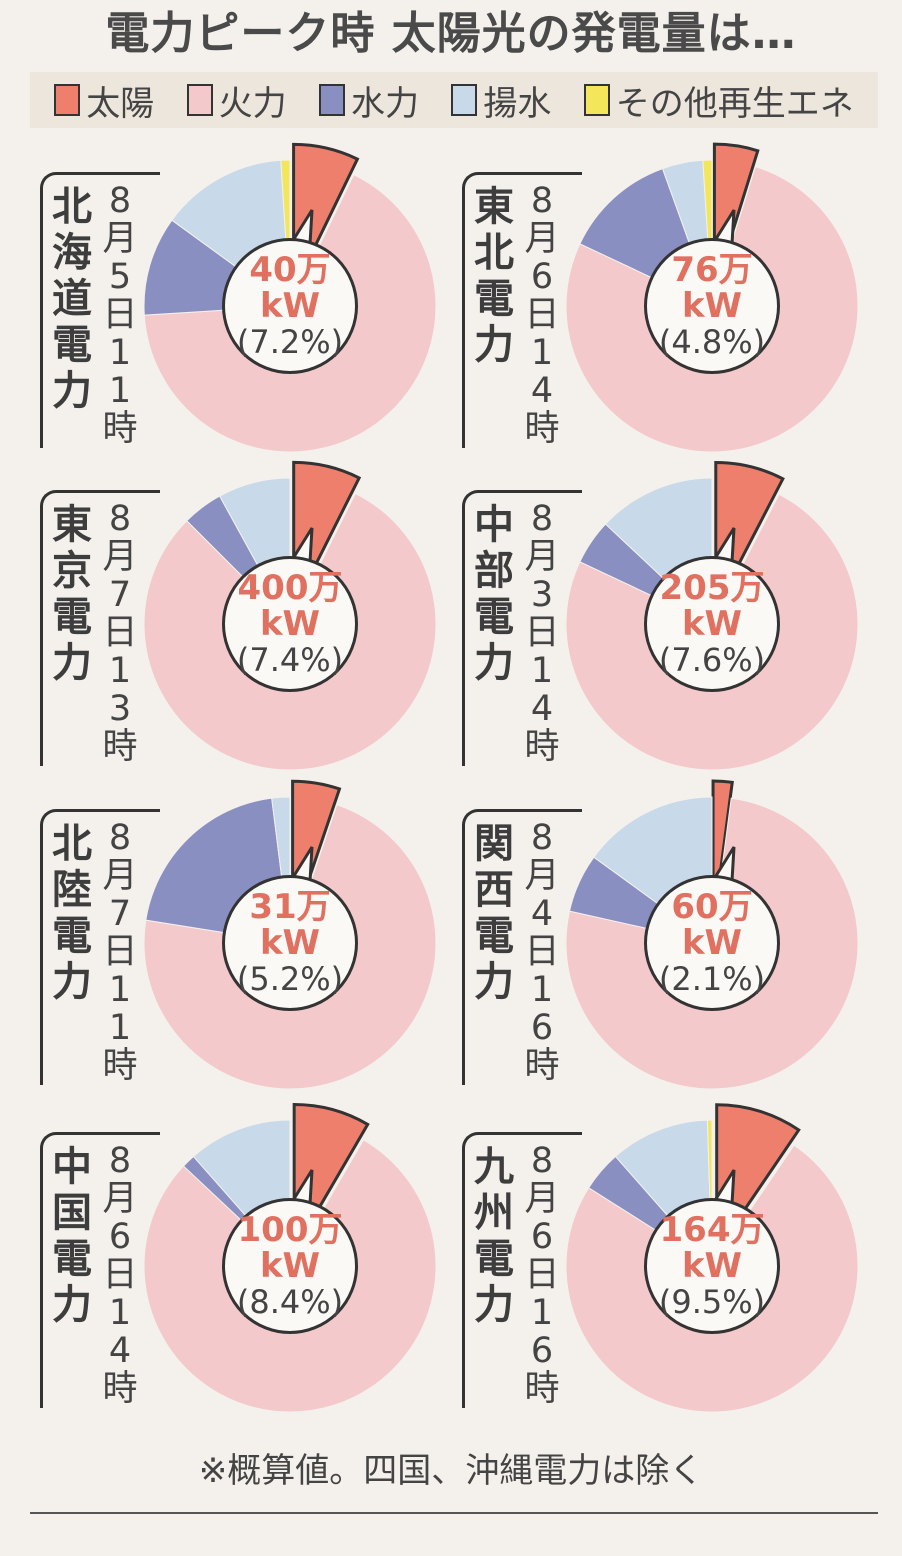 The image size is (902, 1556). Describe the element at coordinates (712, 660) in the screenshot. I see `solar-percentage: (7.6%)` at that location.